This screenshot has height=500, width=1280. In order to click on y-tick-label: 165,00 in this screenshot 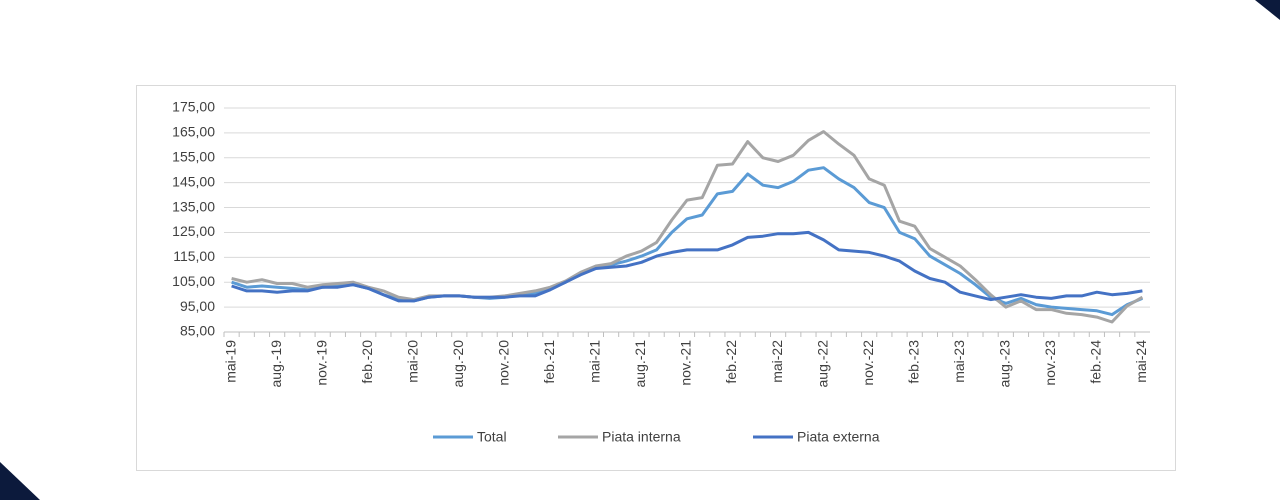, I will do `click(193, 132)`.